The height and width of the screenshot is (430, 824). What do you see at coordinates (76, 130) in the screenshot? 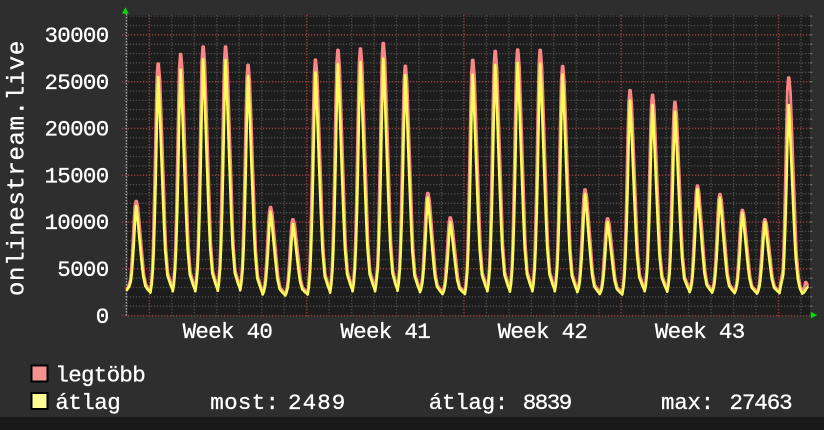
I see `svg-text: 20000` at bounding box center [76, 130].